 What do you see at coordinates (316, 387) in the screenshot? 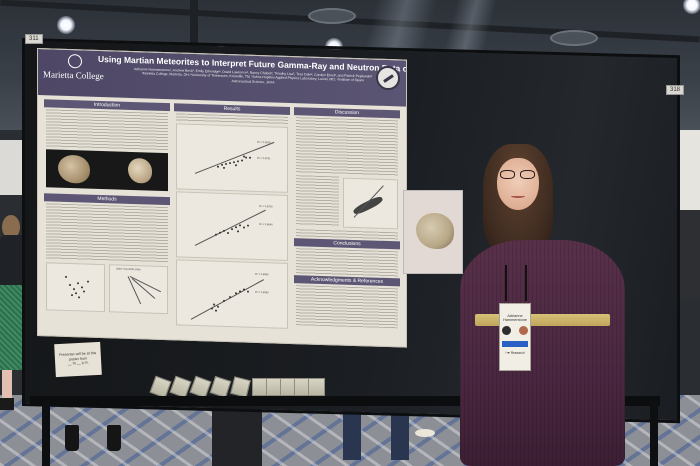
I see `handout-card` at bounding box center [316, 387].